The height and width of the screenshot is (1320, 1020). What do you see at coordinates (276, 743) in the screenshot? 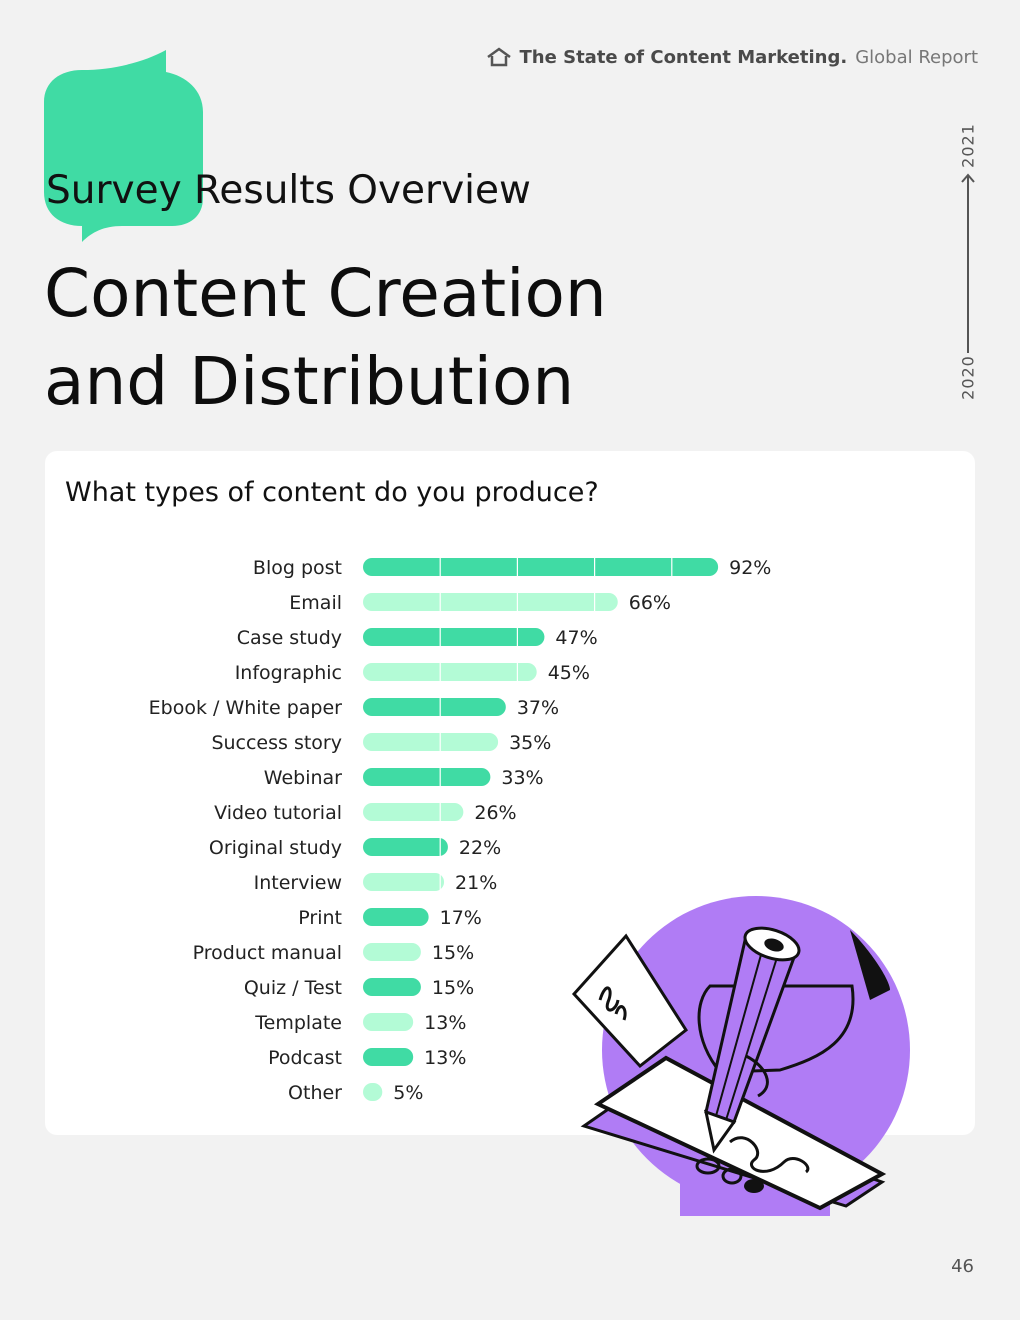
I see `category-label: Success story` at bounding box center [276, 743].